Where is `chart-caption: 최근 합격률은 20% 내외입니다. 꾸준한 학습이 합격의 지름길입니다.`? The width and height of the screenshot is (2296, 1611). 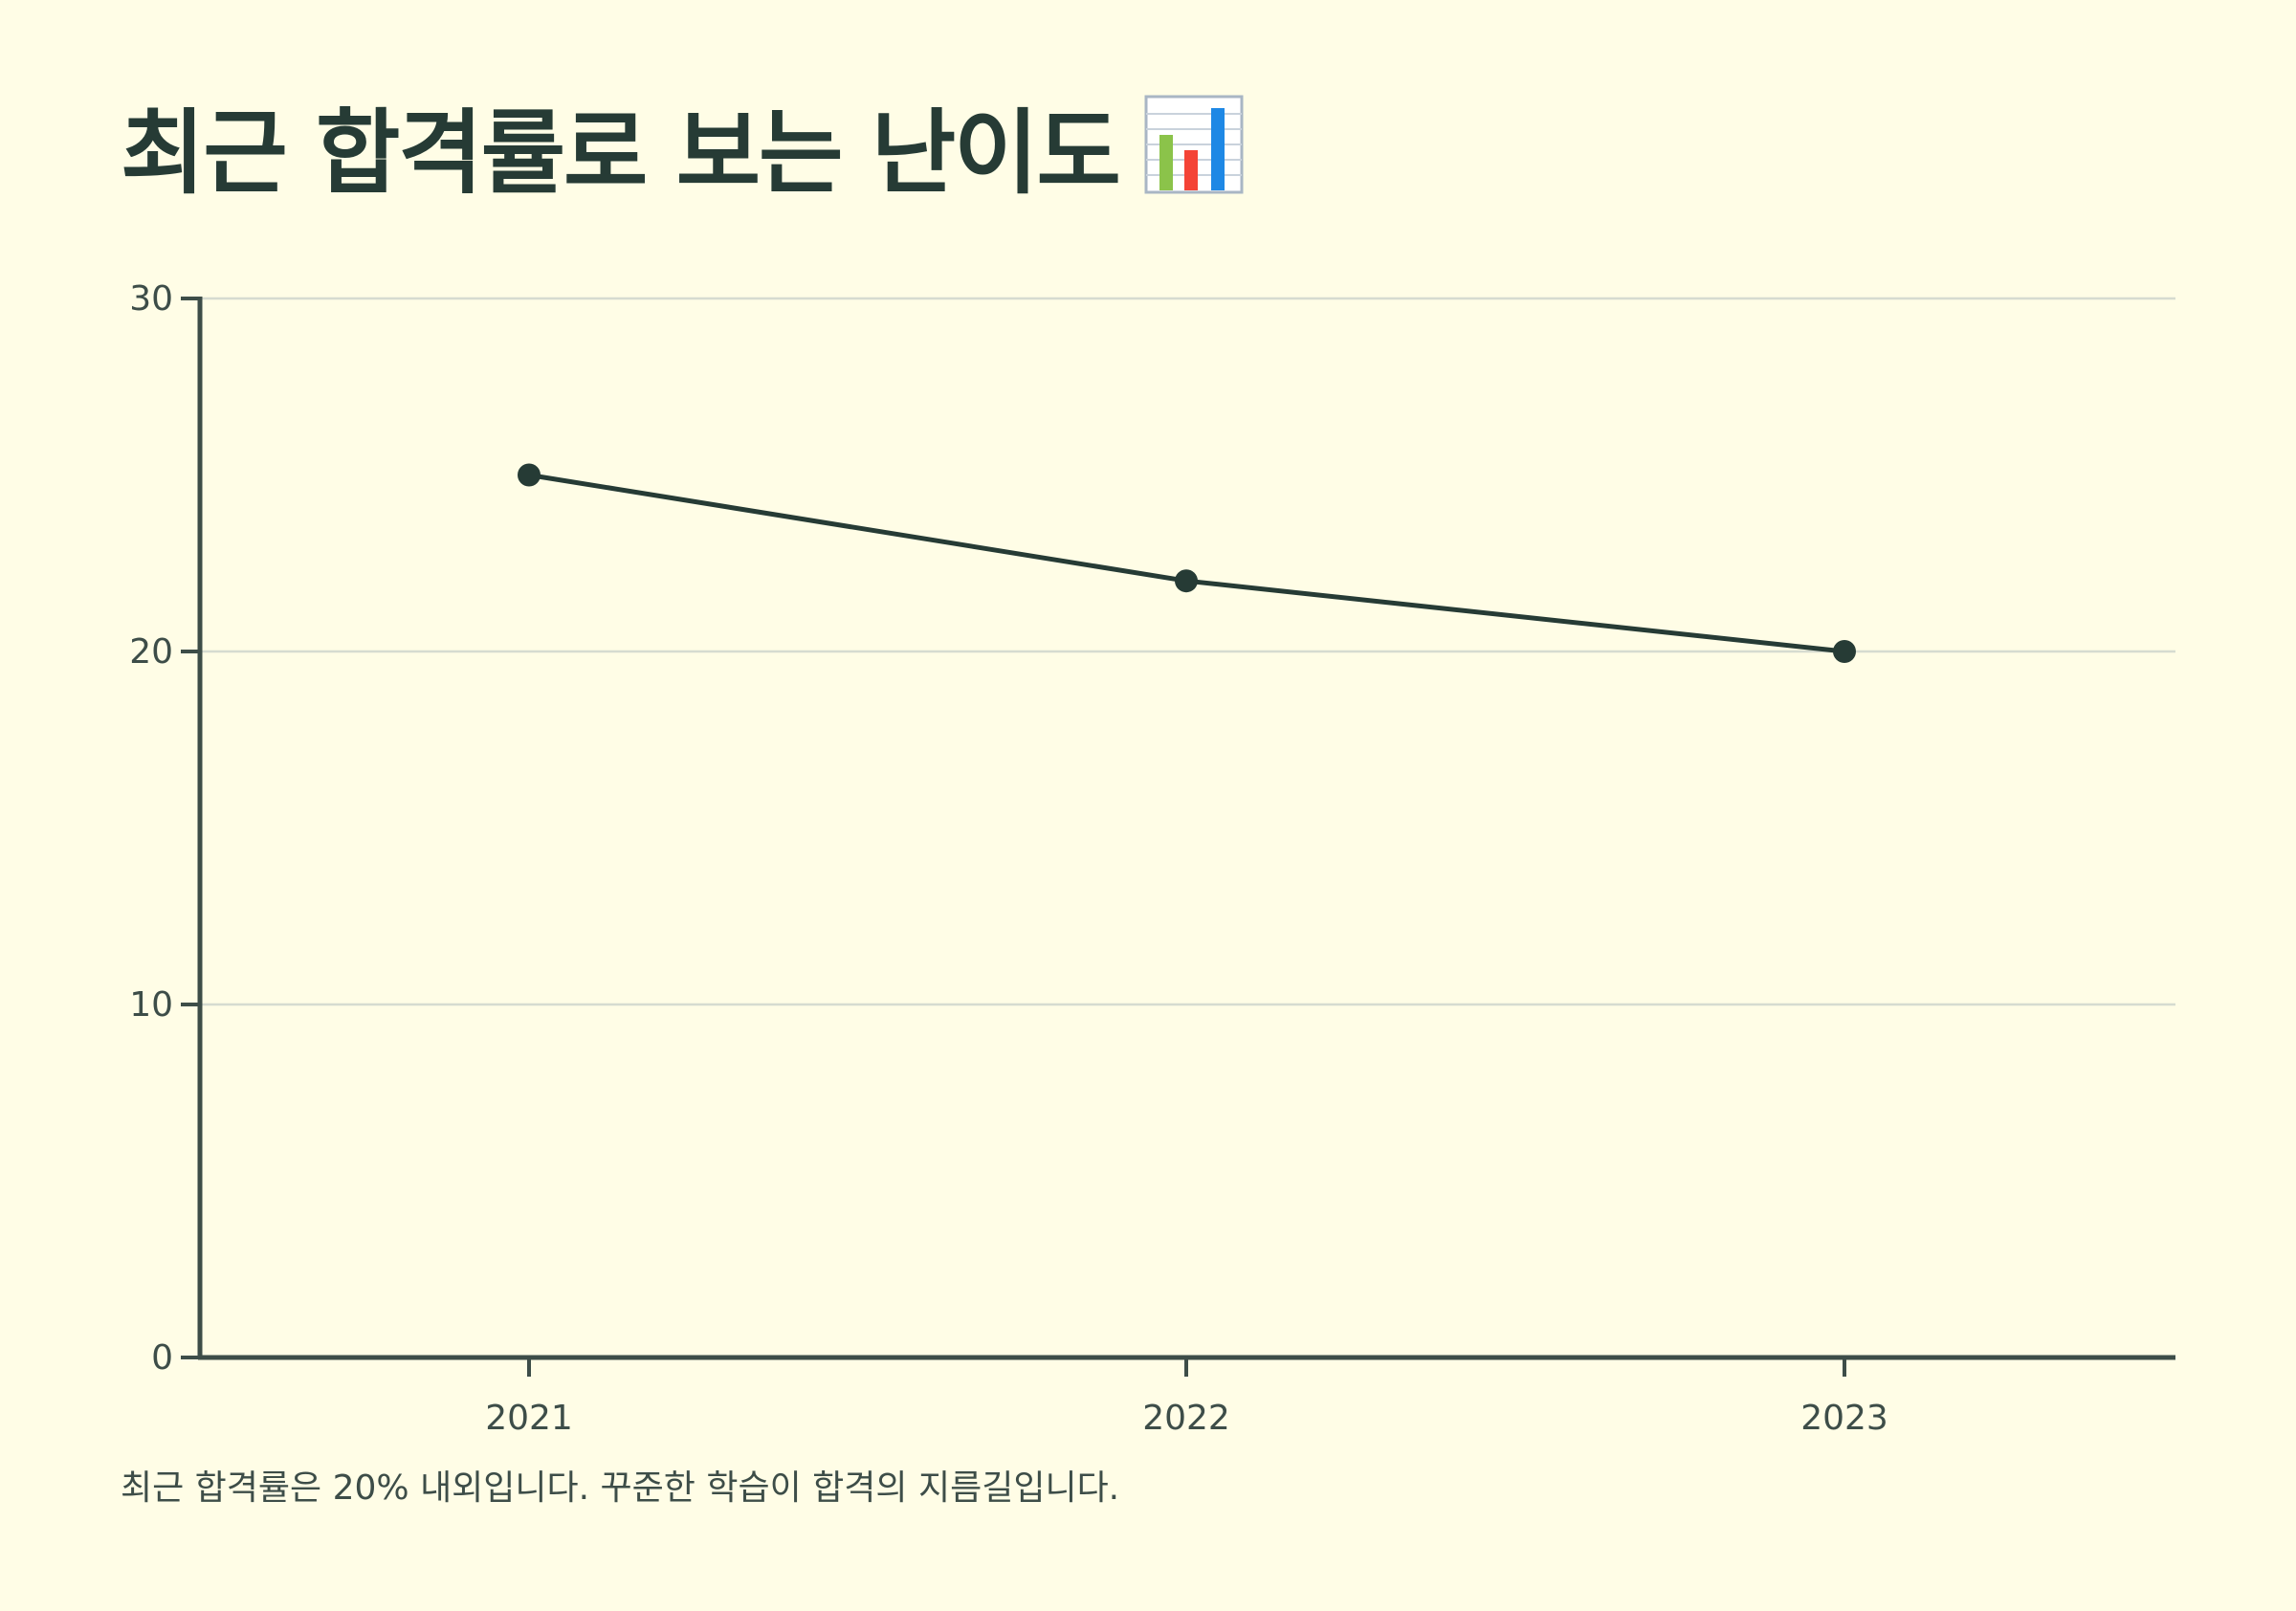 chart-caption: 최근 합격률은 20% 내외입니다. 꾸준한 학습이 합격의 지름길입니다. is located at coordinates (620, 1488).